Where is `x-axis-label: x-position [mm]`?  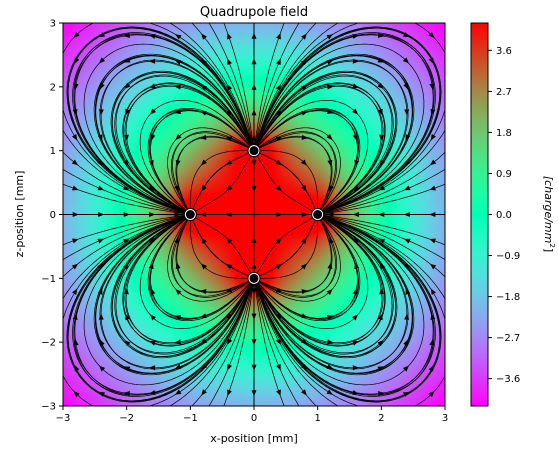 x-axis-label: x-position [mm] is located at coordinates (254, 438).